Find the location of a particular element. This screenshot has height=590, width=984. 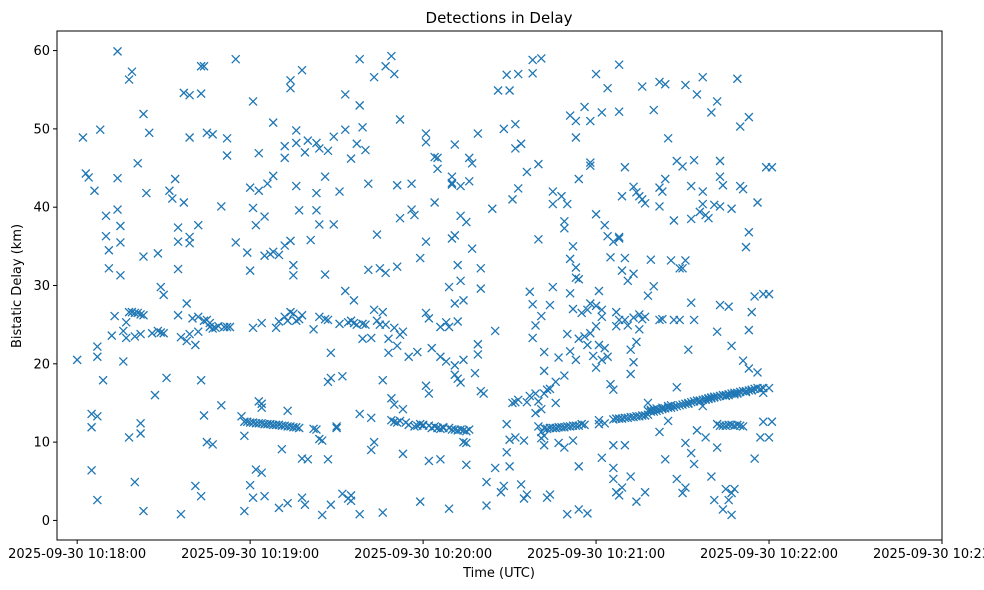

x-tick-label-0: 2025-09-30 10:18:00 is located at coordinates (77, 554).